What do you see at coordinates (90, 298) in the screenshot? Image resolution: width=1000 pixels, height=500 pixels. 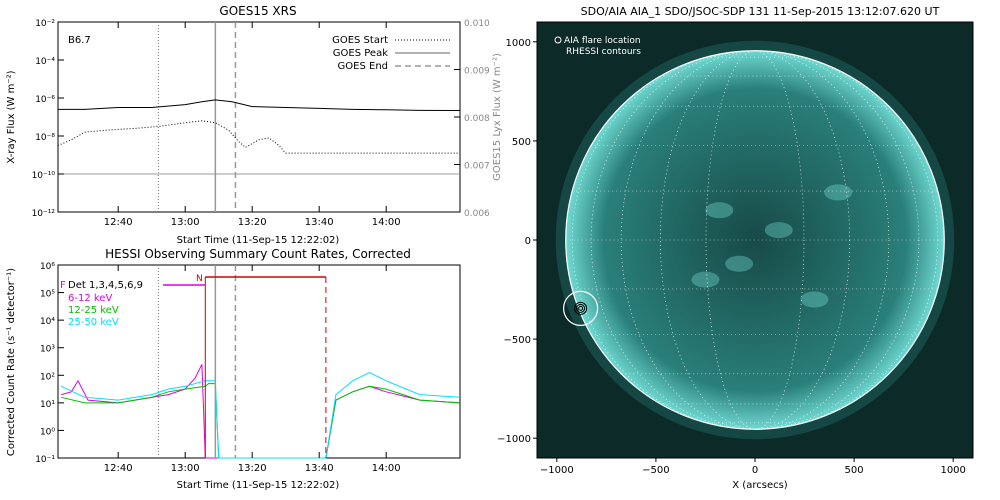 I see `hessi-legend-6-12: 6-12 keV` at bounding box center [90, 298].